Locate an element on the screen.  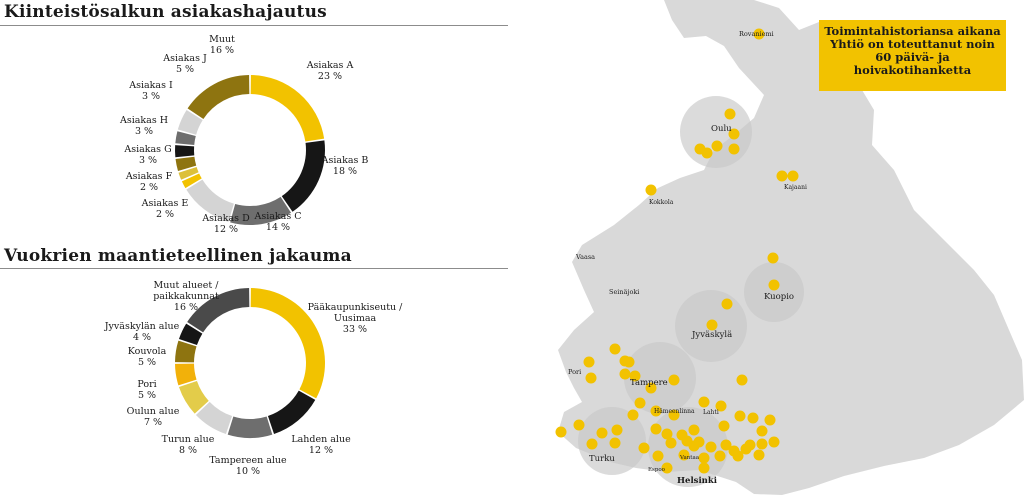
slice-muut is located at coordinates (218, 97).